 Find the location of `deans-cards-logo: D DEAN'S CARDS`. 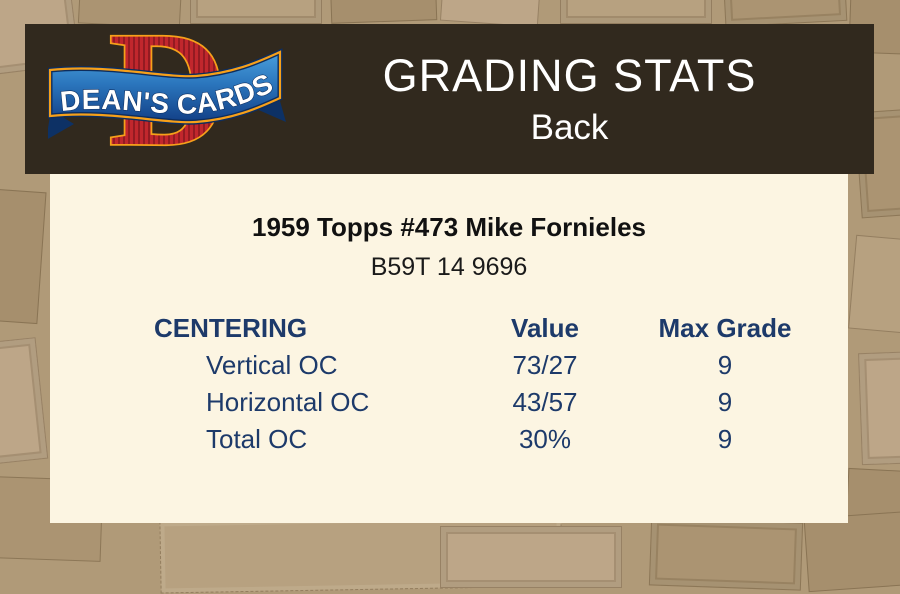

deans-cards-logo: D DEAN'S CARDS is located at coordinates (167, 91).